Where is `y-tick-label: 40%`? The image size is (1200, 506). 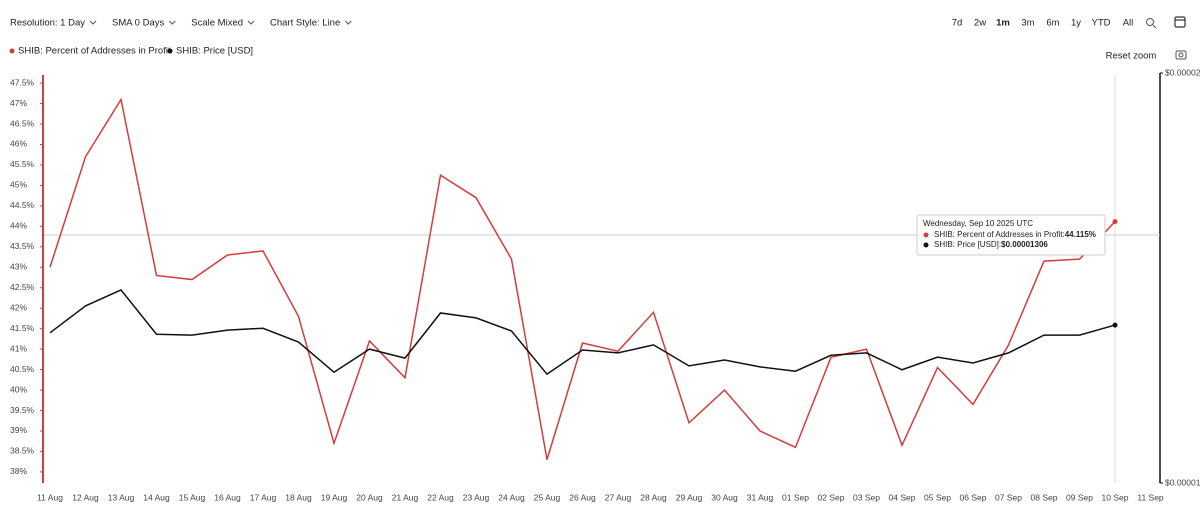 y-tick-label: 40% is located at coordinates (18, 389).